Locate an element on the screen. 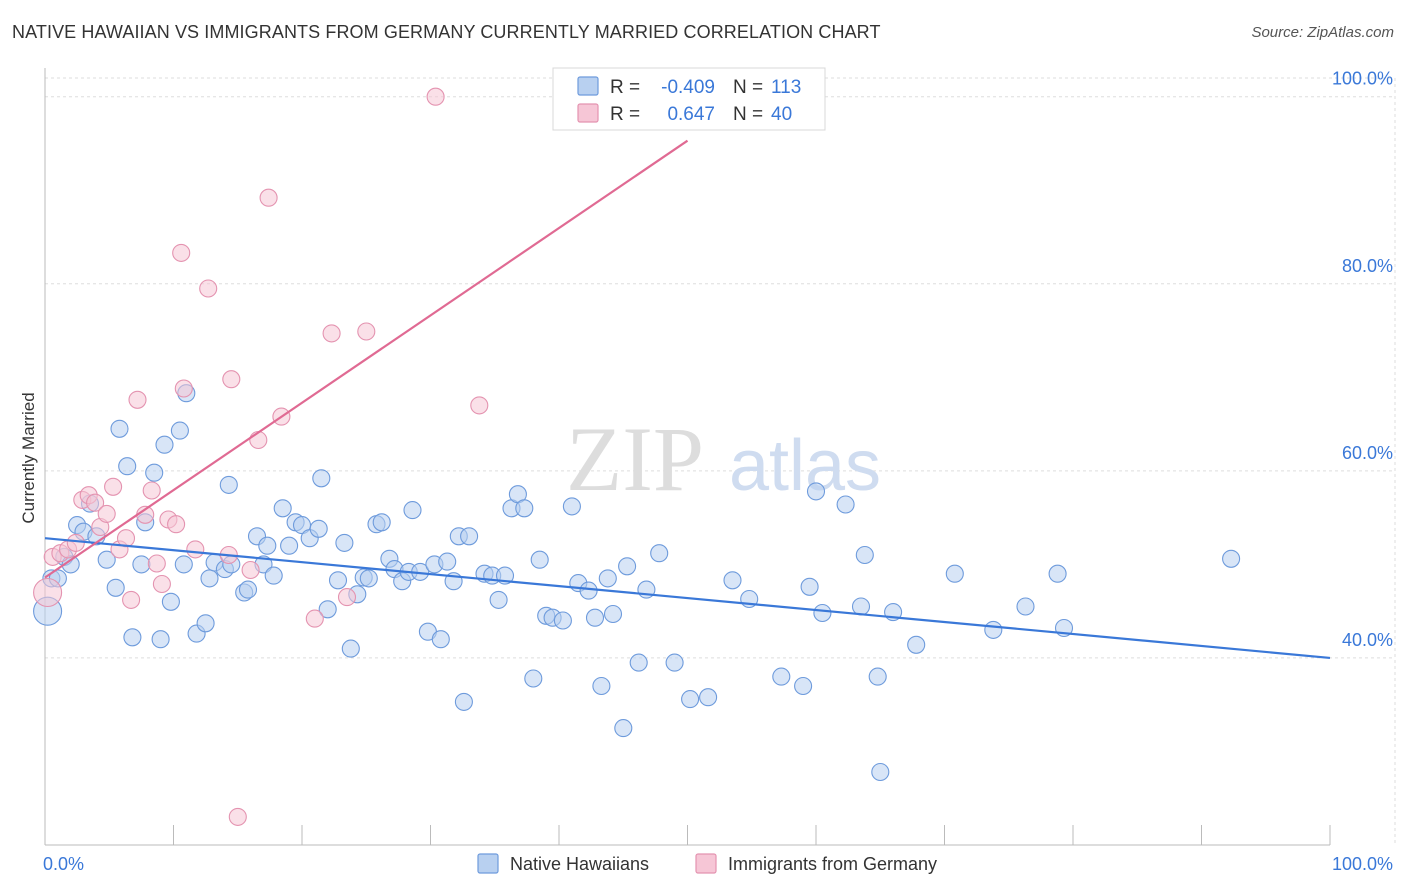  y-tick-label: 100.0% is located at coordinates (1362, 79).